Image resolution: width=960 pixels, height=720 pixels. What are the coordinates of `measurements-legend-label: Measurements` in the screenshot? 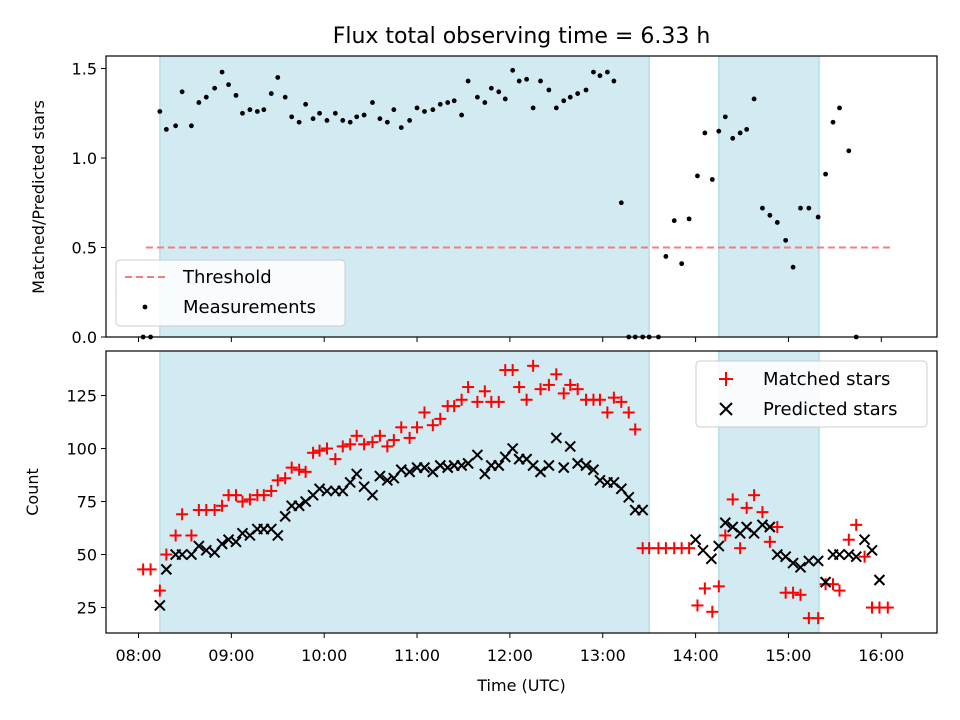 It's located at (249, 307).